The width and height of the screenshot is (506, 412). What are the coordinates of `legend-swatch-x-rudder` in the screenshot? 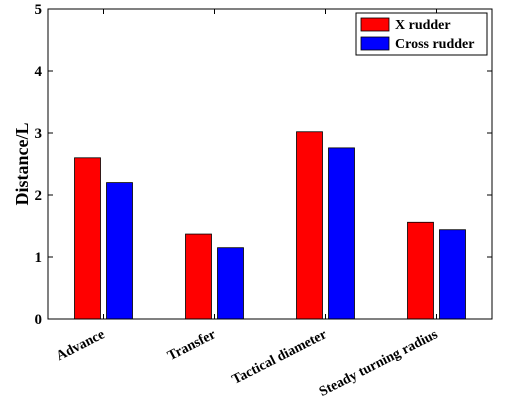 It's located at (375, 24).